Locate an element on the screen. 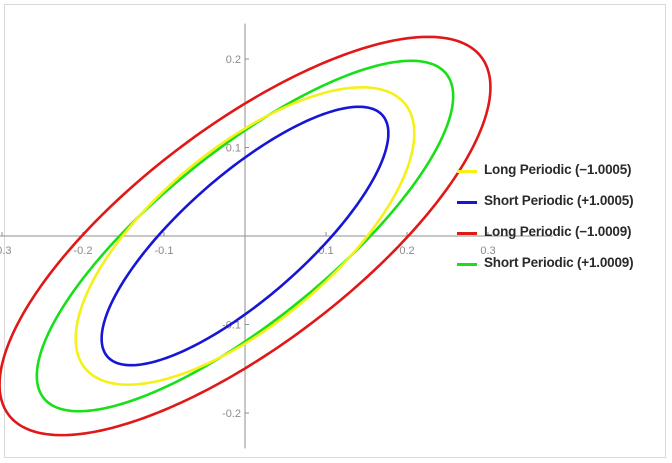  legend-label: Short Periodic (+1.0009) is located at coordinates (559, 262).